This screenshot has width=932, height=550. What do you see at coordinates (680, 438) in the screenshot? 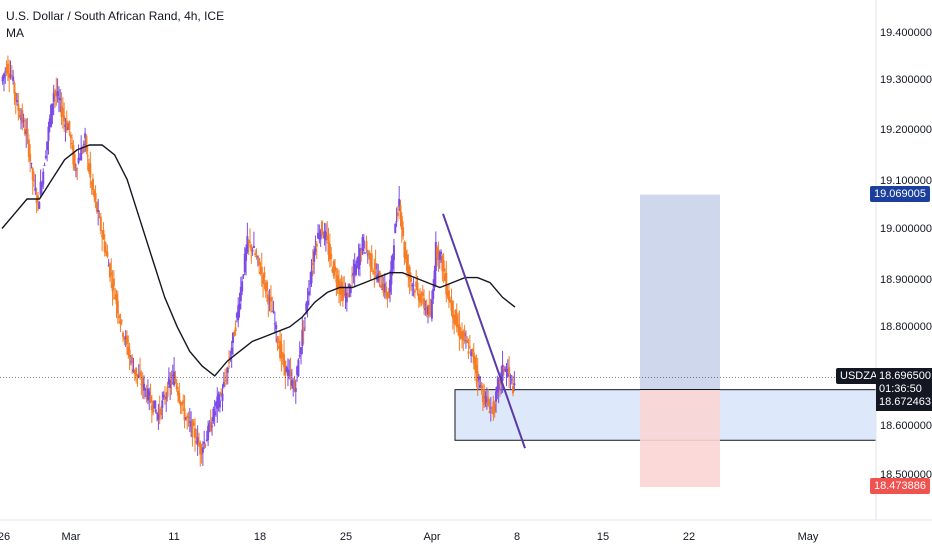
I see `stop-zone` at bounding box center [680, 438].